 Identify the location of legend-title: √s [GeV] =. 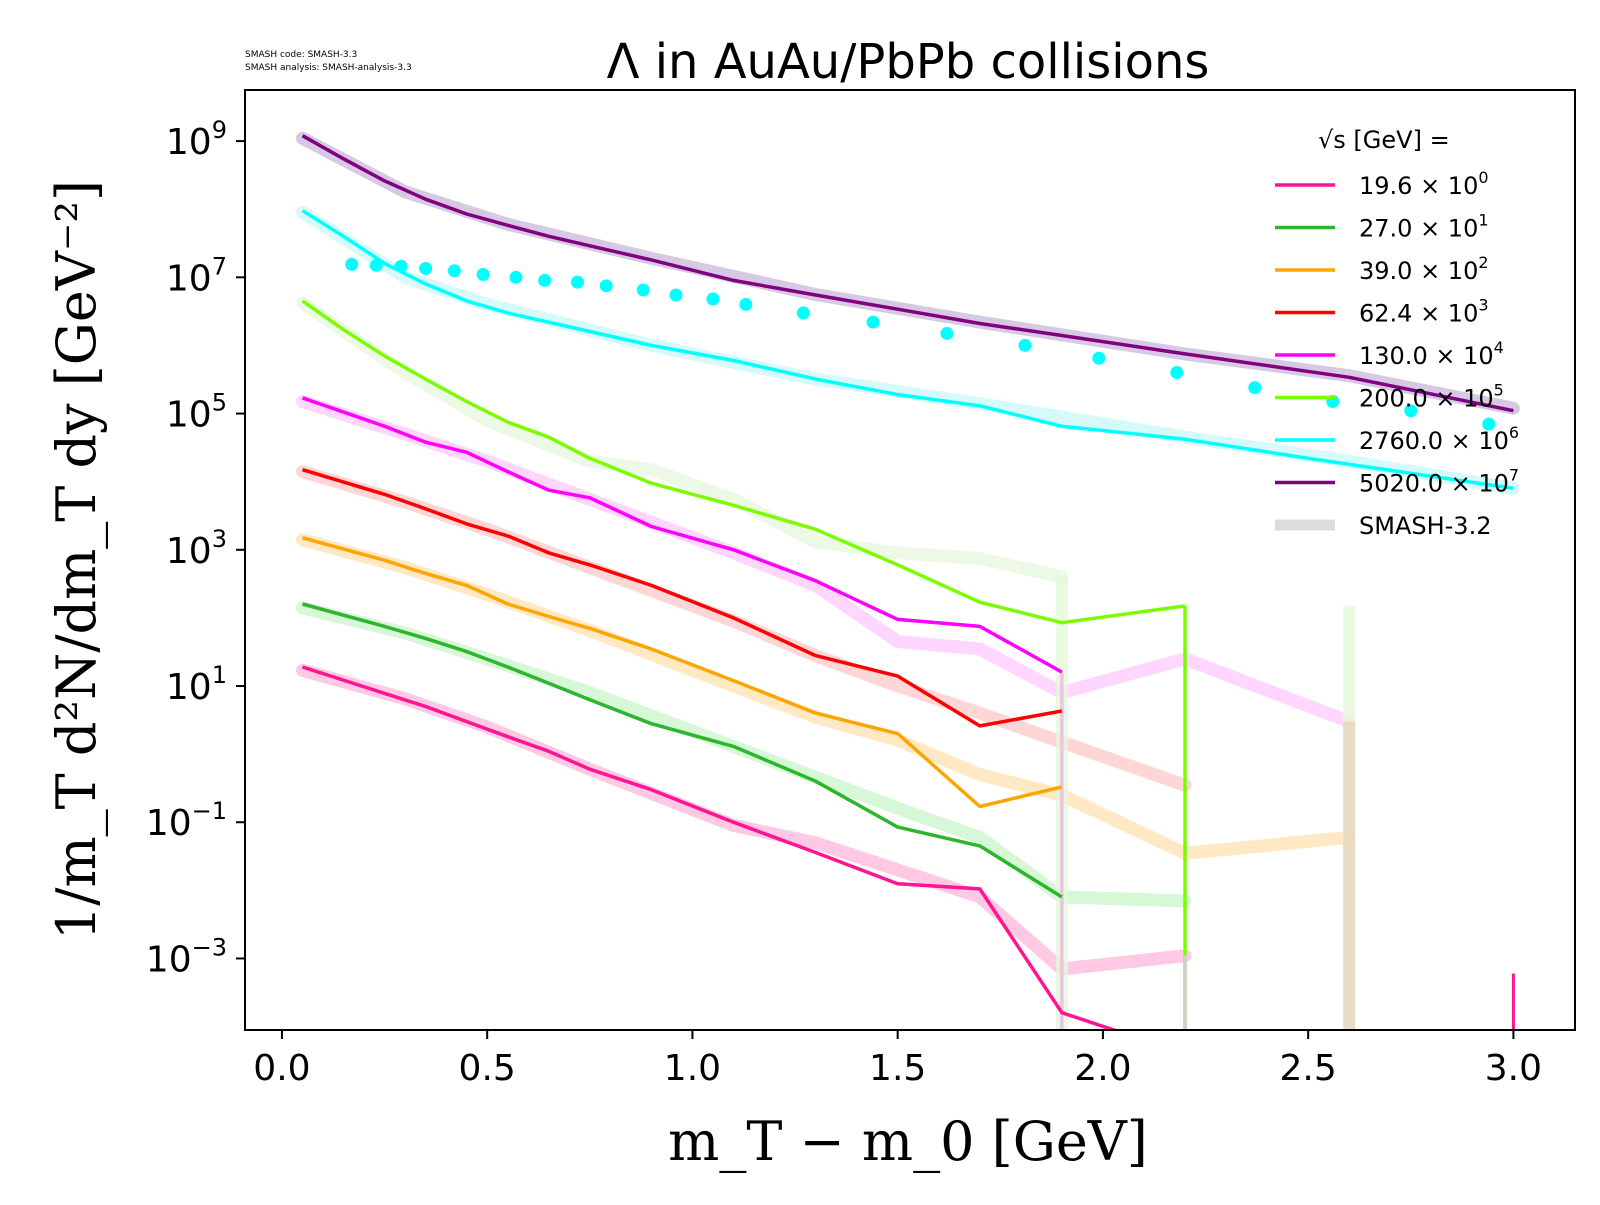
(1384, 140).